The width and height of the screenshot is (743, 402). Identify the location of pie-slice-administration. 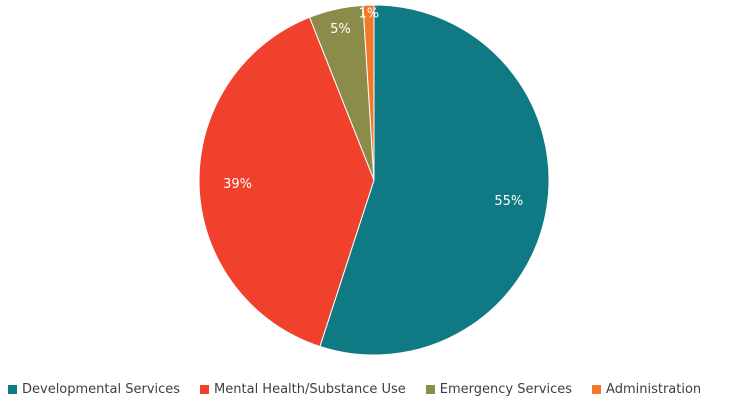
(368, 92).